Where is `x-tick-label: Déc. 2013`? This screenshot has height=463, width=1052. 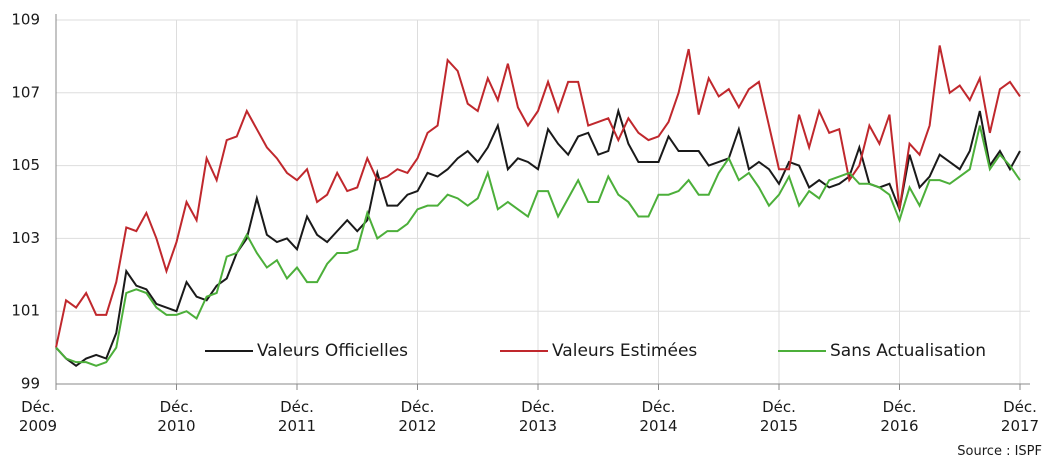 x-tick-label: Déc. 2013 is located at coordinates (538, 416).